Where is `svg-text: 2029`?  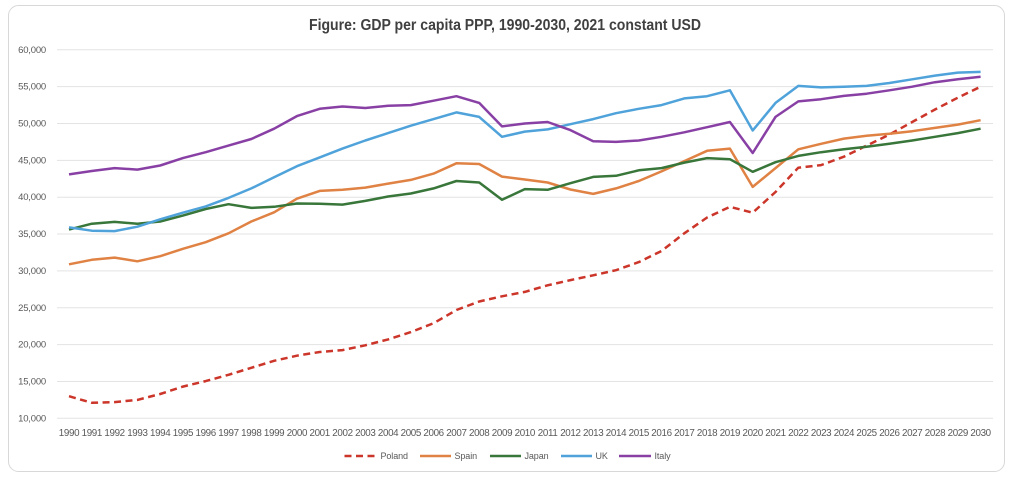 svg-text: 2029 is located at coordinates (958, 433).